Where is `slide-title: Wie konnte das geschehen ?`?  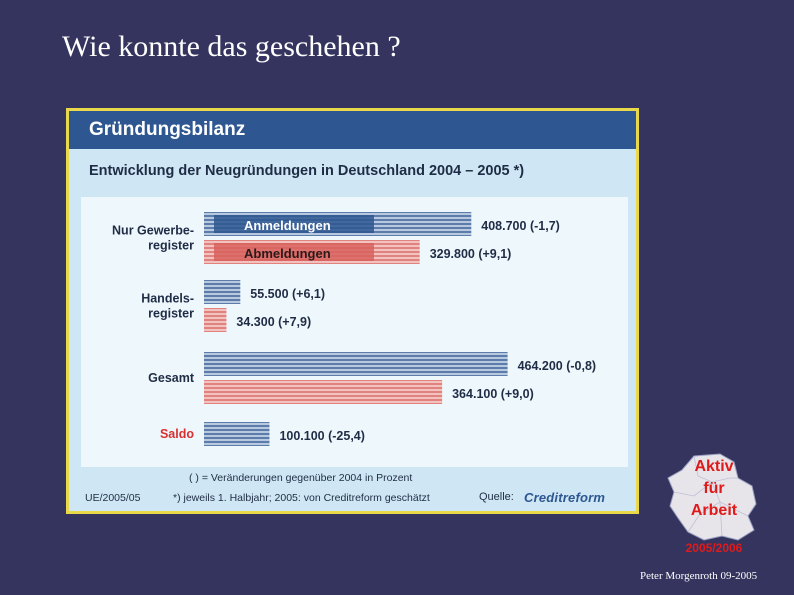 slide-title: Wie konnte das geschehen ? is located at coordinates (231, 46).